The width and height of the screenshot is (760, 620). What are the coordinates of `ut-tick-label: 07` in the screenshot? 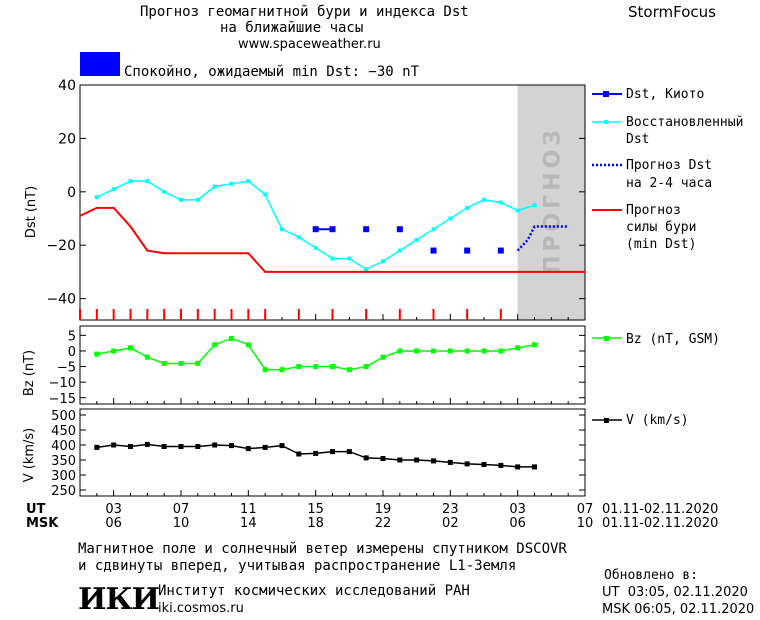 It's located at (585, 509).